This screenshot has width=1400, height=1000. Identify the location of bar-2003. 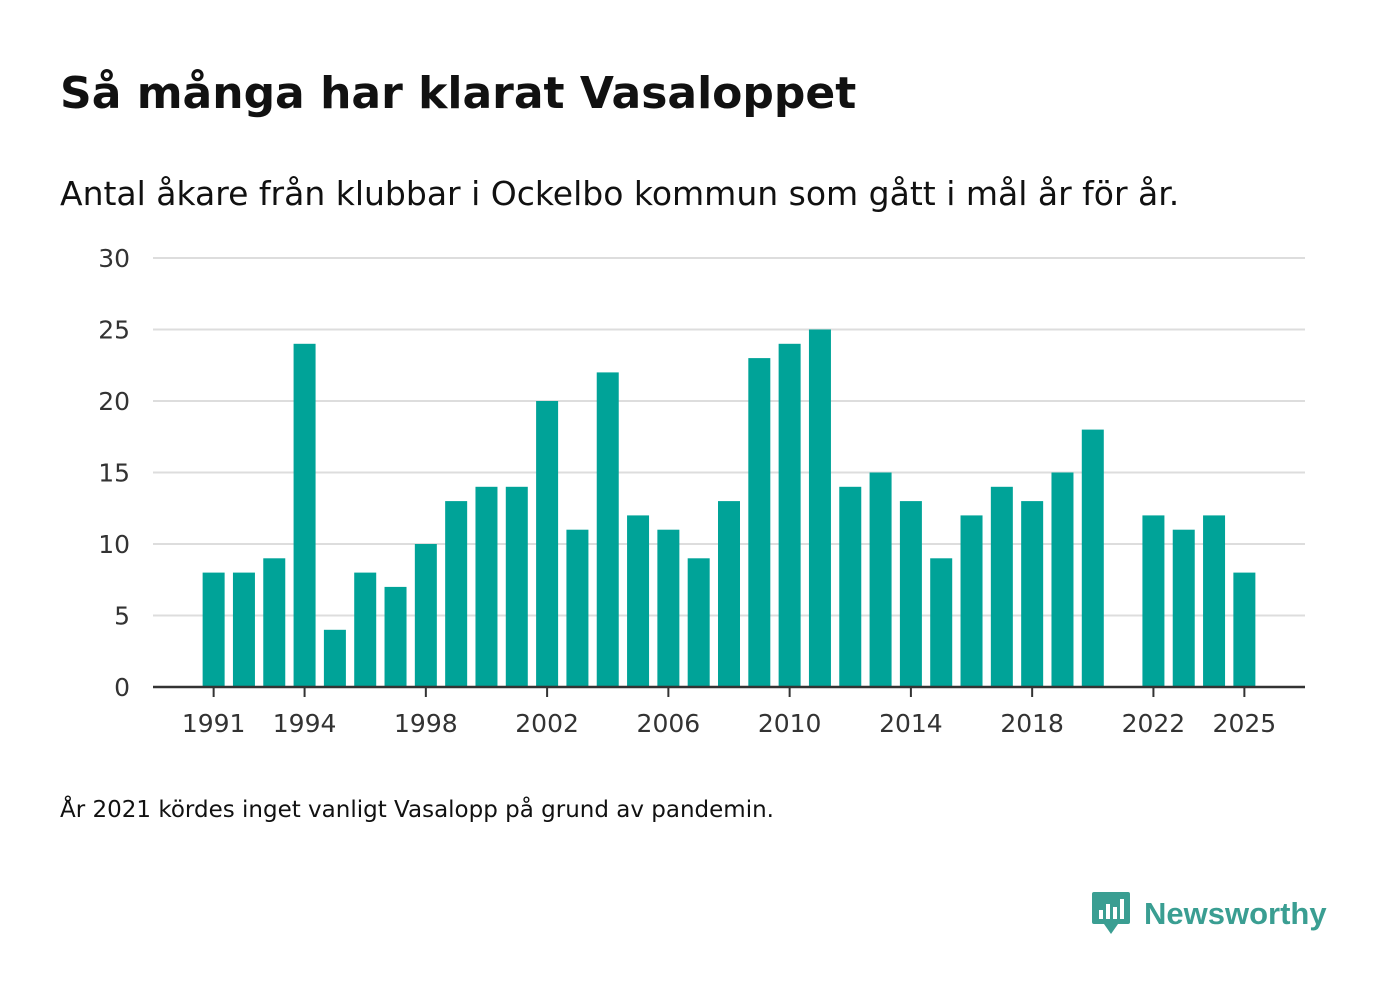
(577, 608).